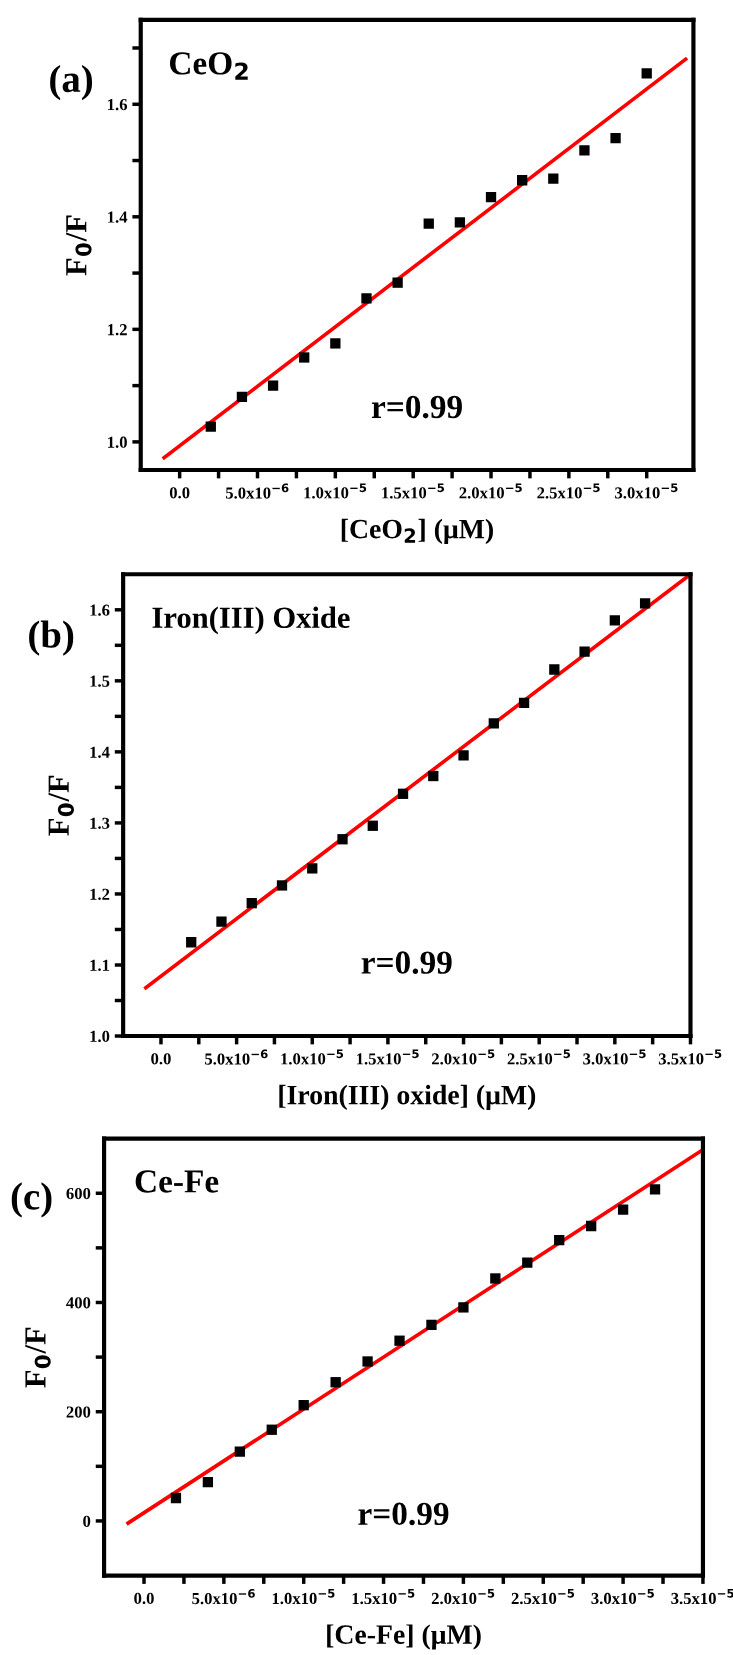 This screenshot has width=733, height=1655. I want to click on y-tick-label: 0, so click(87, 1521).